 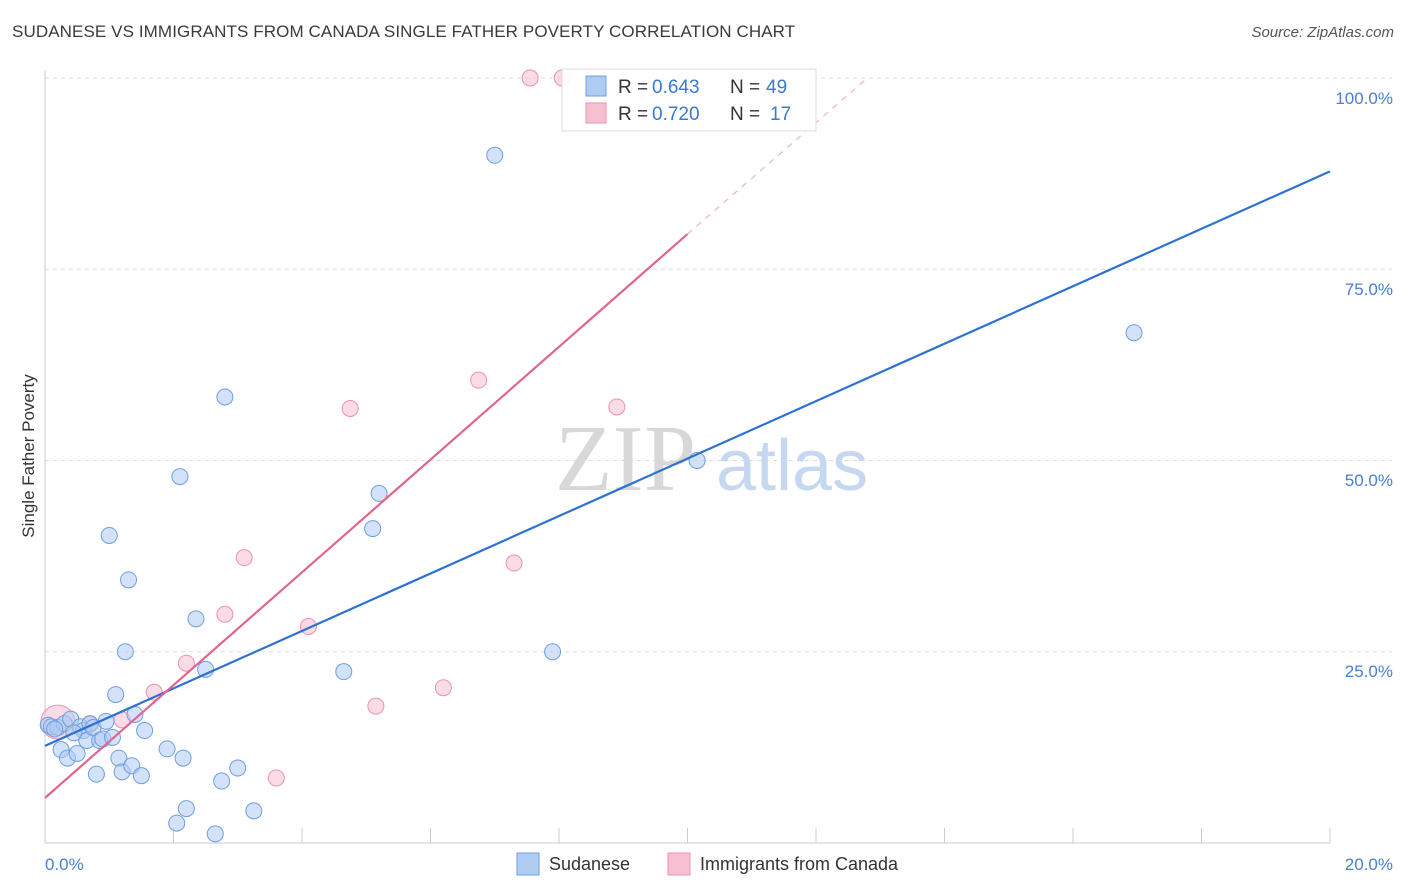 What do you see at coordinates (799, 864) in the screenshot?
I see `legend-item-canada: Immigrants from Canada` at bounding box center [799, 864].